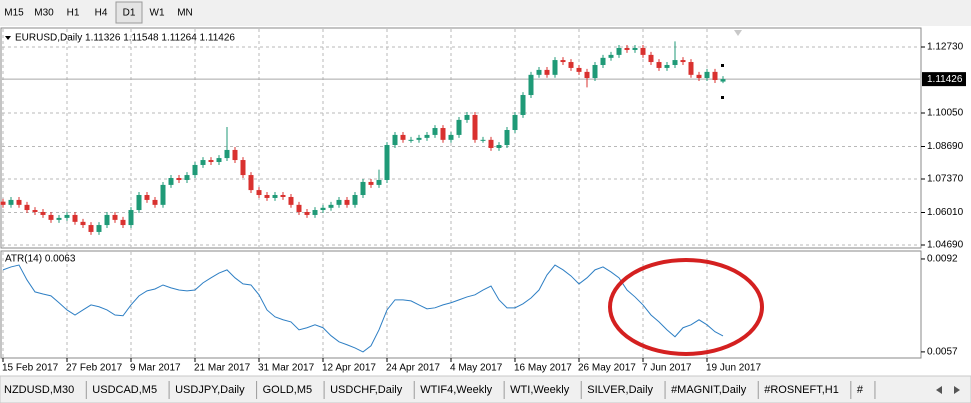 This screenshot has width=971, height=403. Describe the element at coordinates (866, 390) in the screenshot. I see `symbol-tab: #` at that location.